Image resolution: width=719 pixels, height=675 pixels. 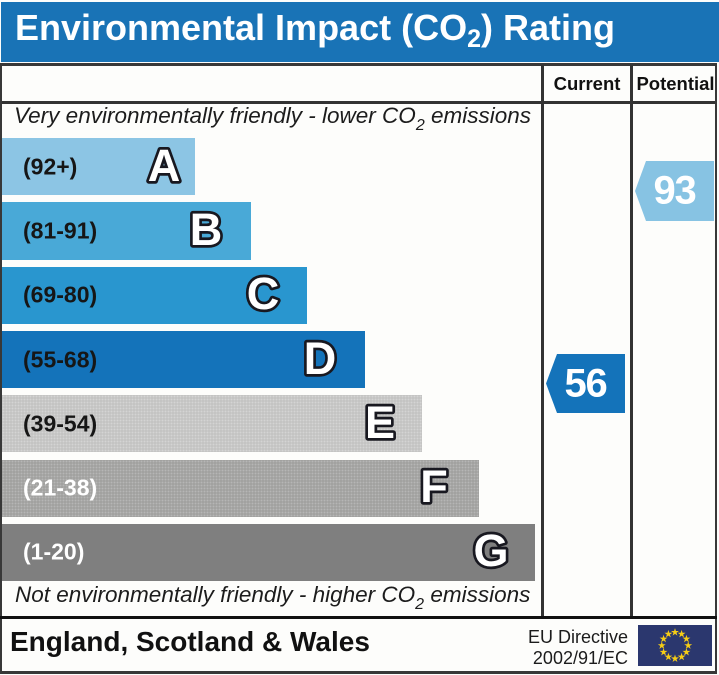 What do you see at coordinates (434, 486) in the screenshot?
I see `svg-text: F` at bounding box center [434, 486].